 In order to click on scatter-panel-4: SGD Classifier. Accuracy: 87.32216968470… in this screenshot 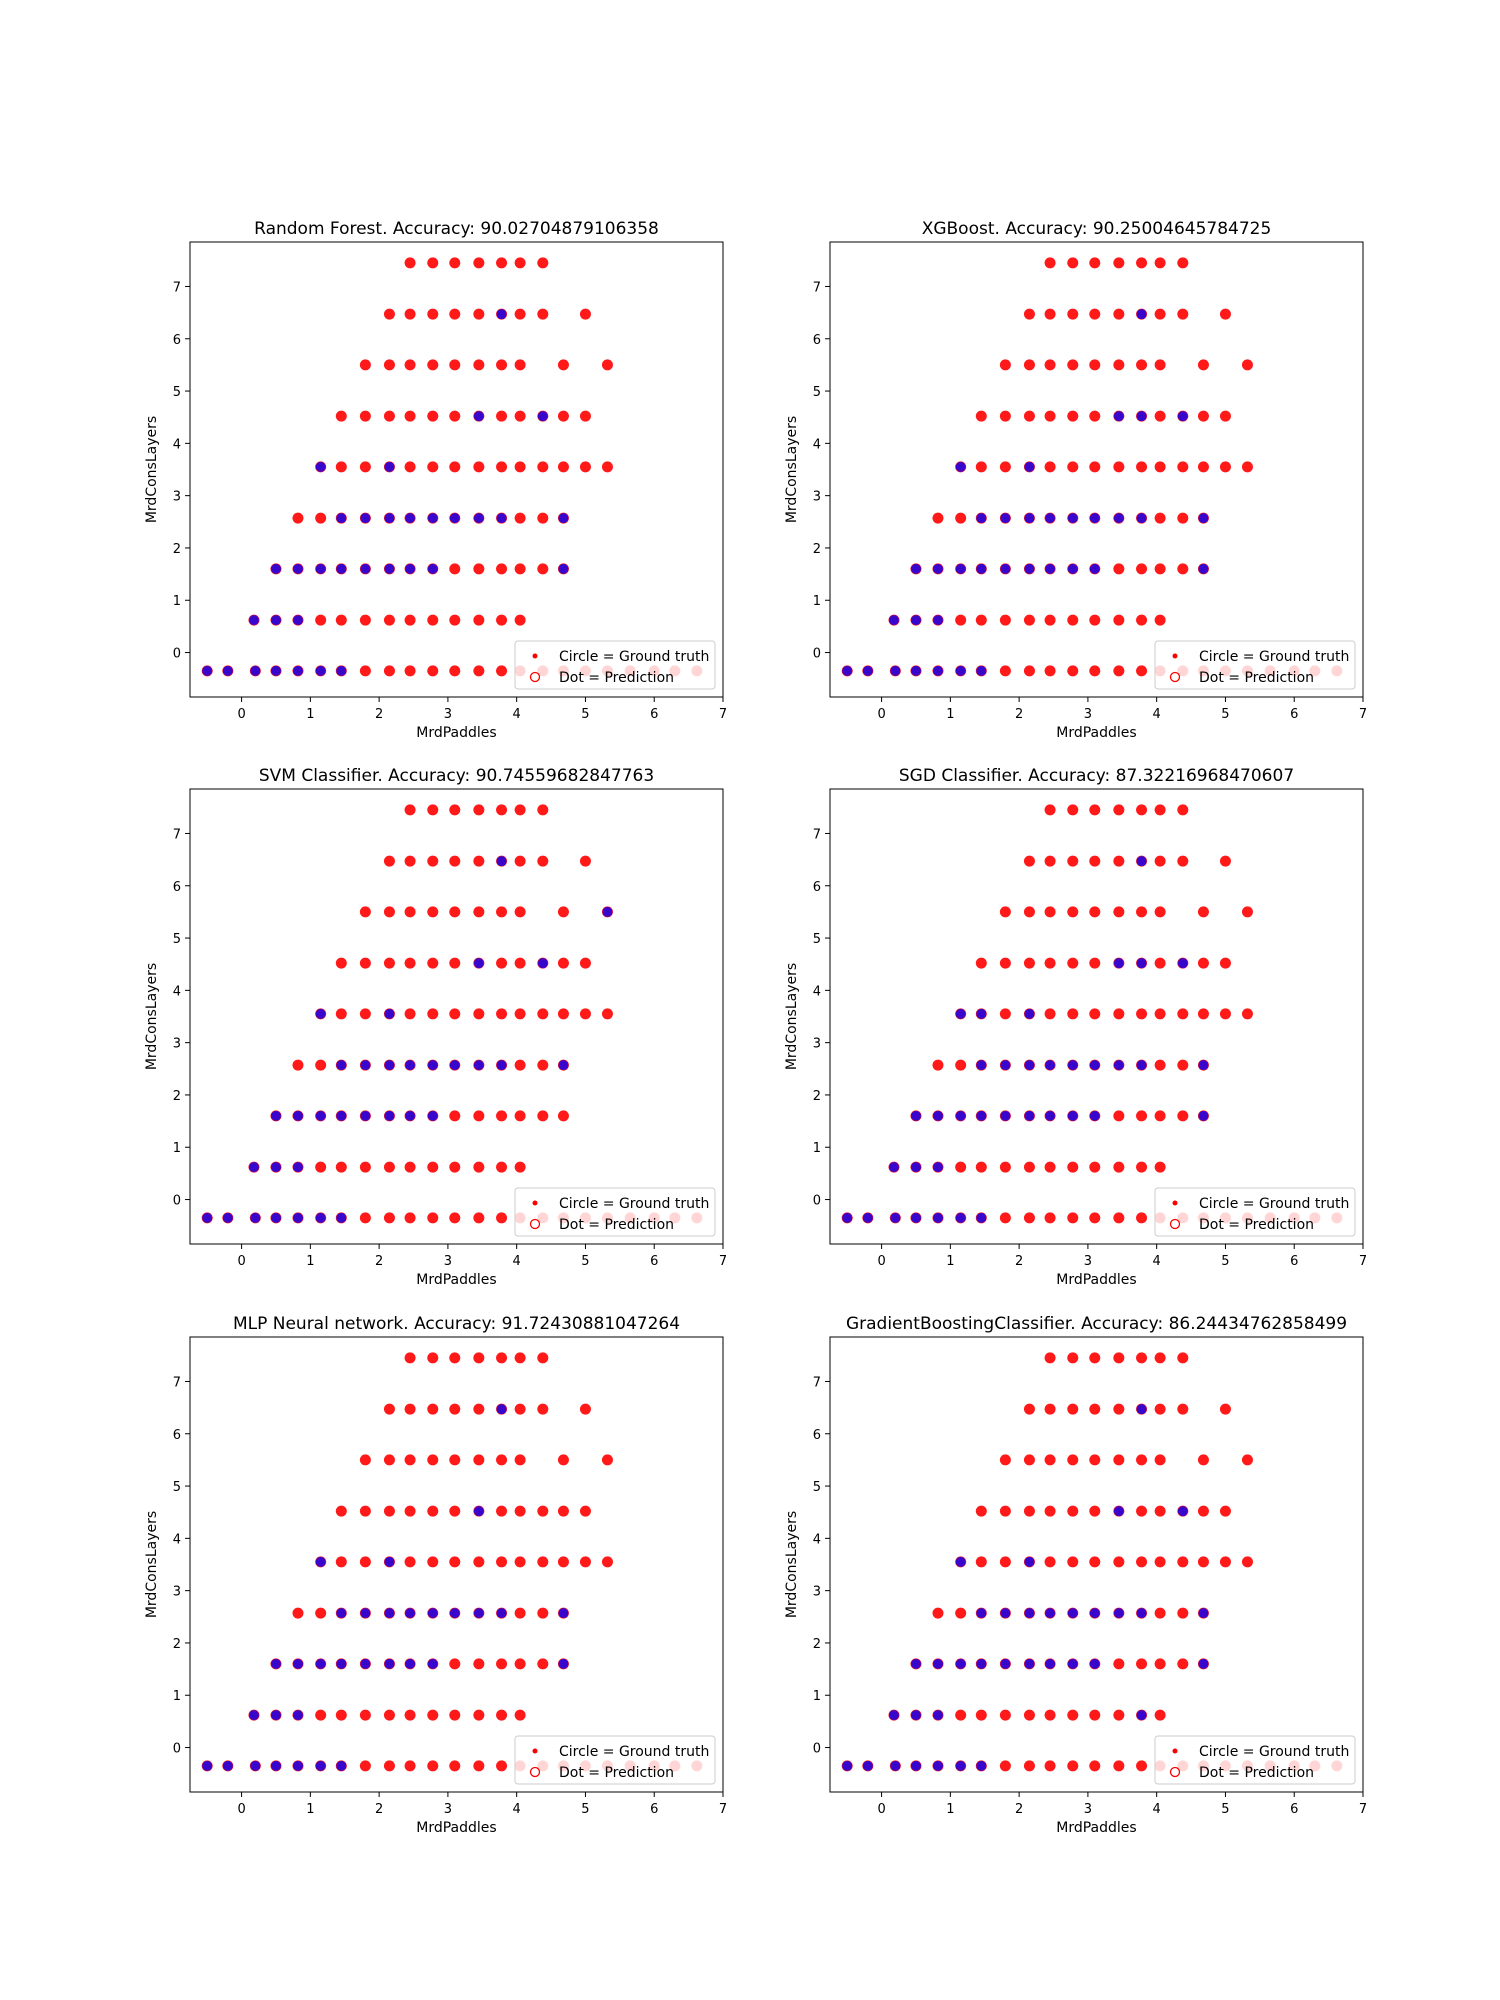, I will do `click(1075, 1027)`.